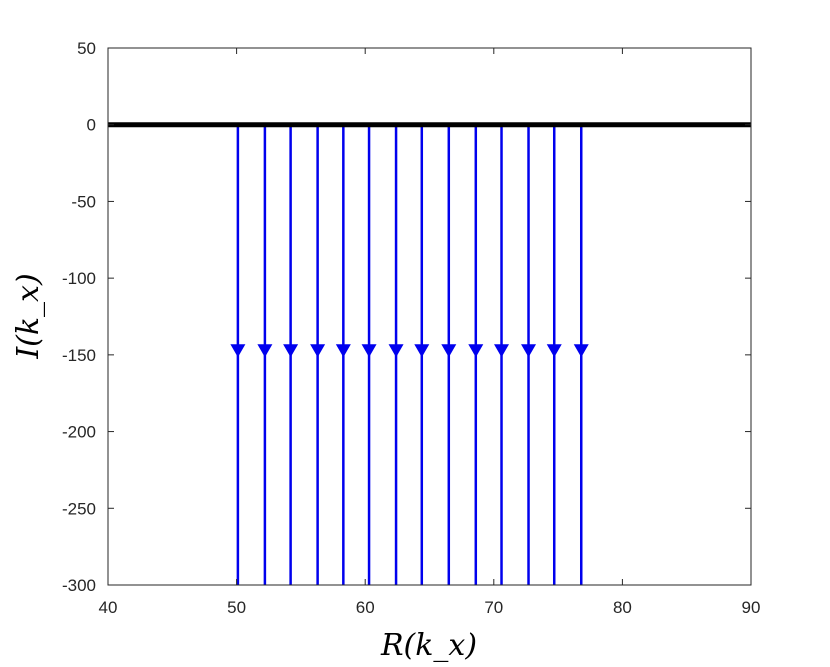 The image size is (830, 667). Describe the element at coordinates (91, 125) in the screenshot. I see `y-tick-label: 0` at that location.